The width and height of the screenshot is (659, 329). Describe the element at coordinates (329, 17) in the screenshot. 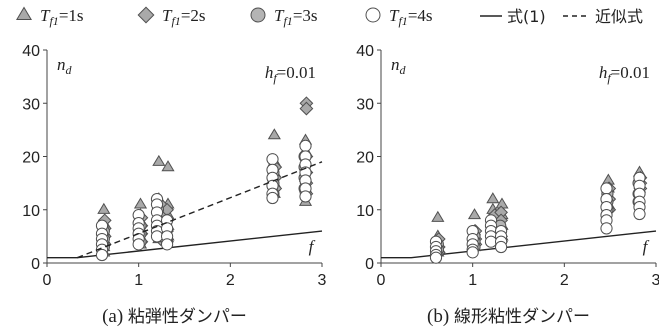

I see `legend: Tf1=1s Tf1=2s Tf1=3s Tf1=4s 式(1) 近似式` at that location.